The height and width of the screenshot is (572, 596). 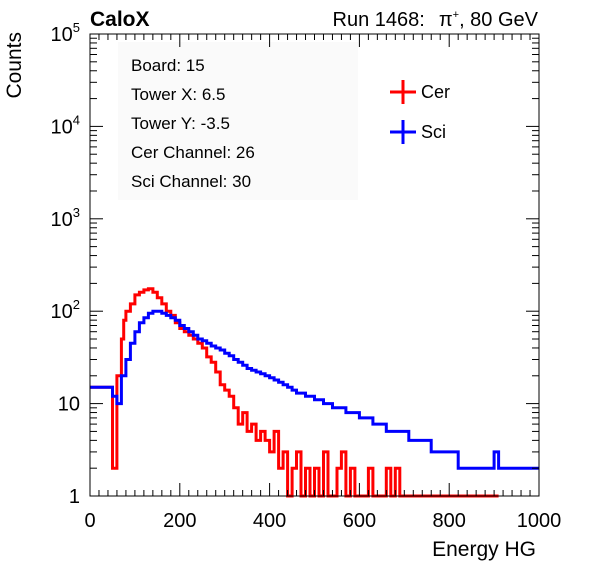 What do you see at coordinates (435, 92) in the screenshot?
I see `legend-label: Cer` at bounding box center [435, 92].